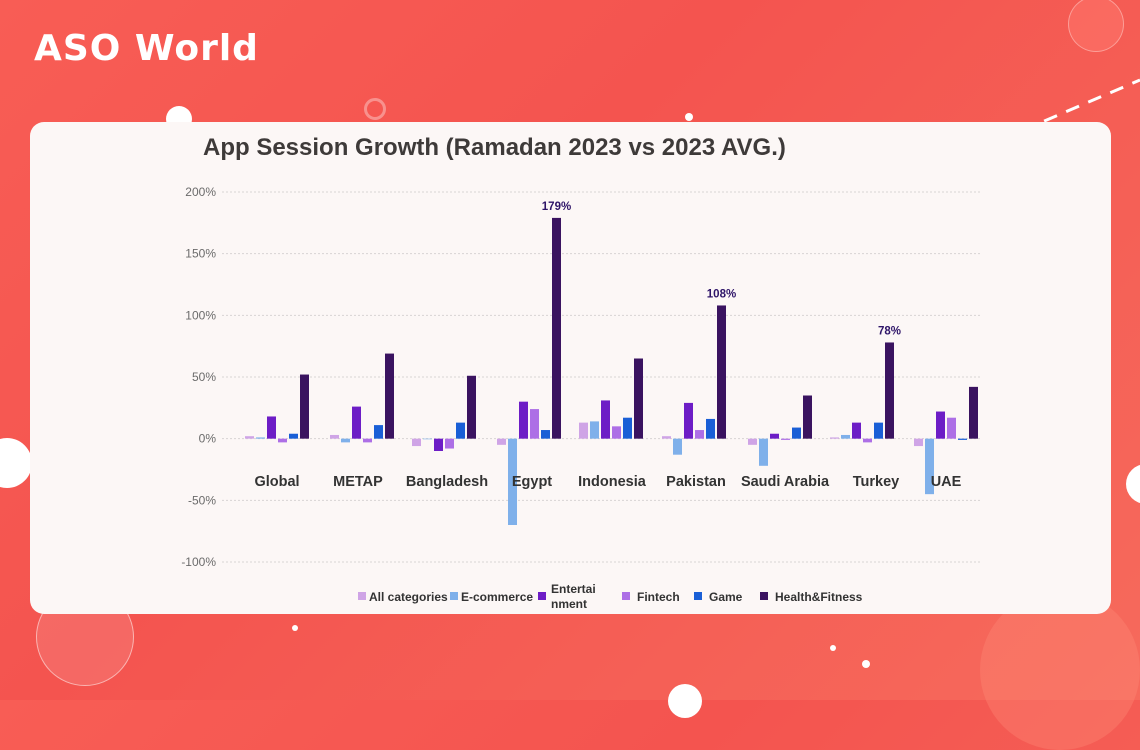  I want to click on legend-label: Game, so click(726, 597).